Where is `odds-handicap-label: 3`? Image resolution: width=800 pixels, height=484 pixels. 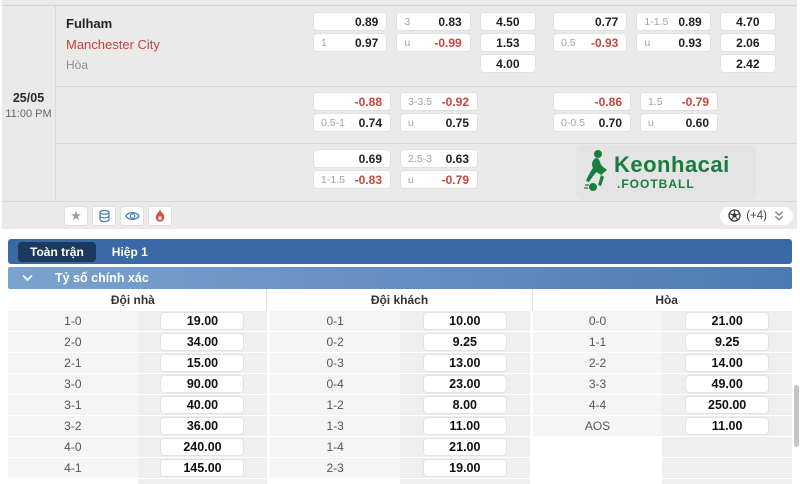
odds-handicap-label: 3 is located at coordinates (407, 21).